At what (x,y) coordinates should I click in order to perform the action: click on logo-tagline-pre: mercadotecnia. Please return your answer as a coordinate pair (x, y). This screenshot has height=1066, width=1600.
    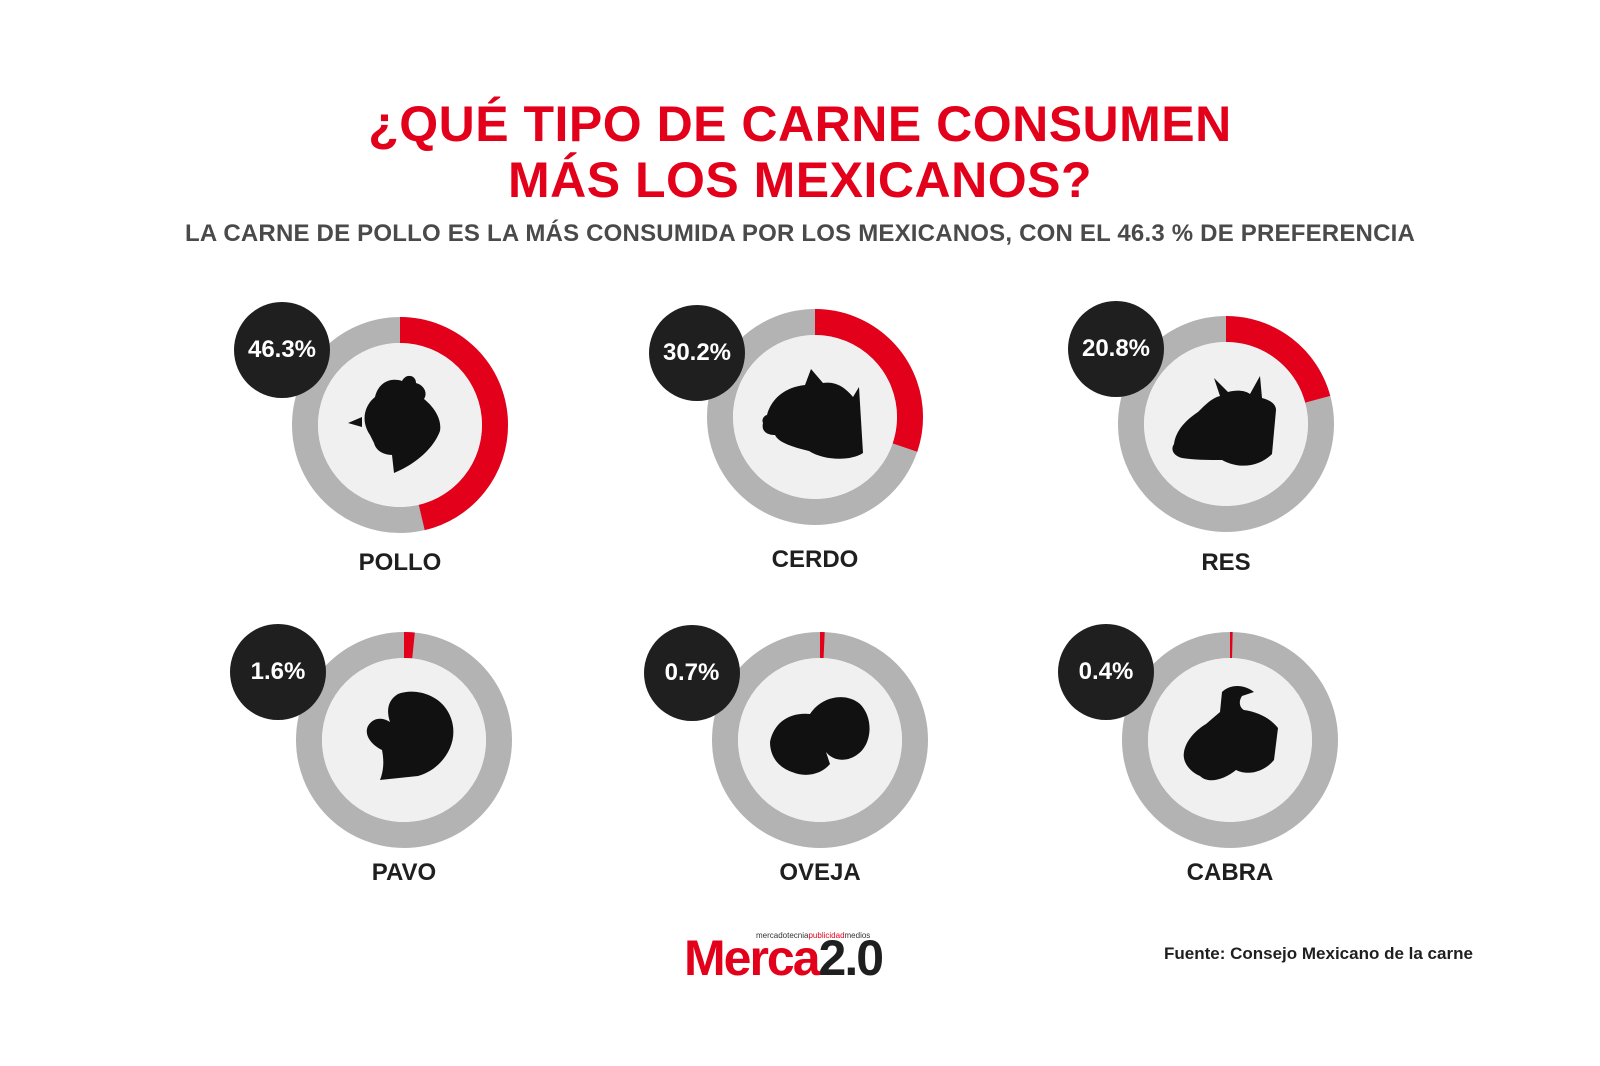
    Looking at the image, I should click on (782, 935).